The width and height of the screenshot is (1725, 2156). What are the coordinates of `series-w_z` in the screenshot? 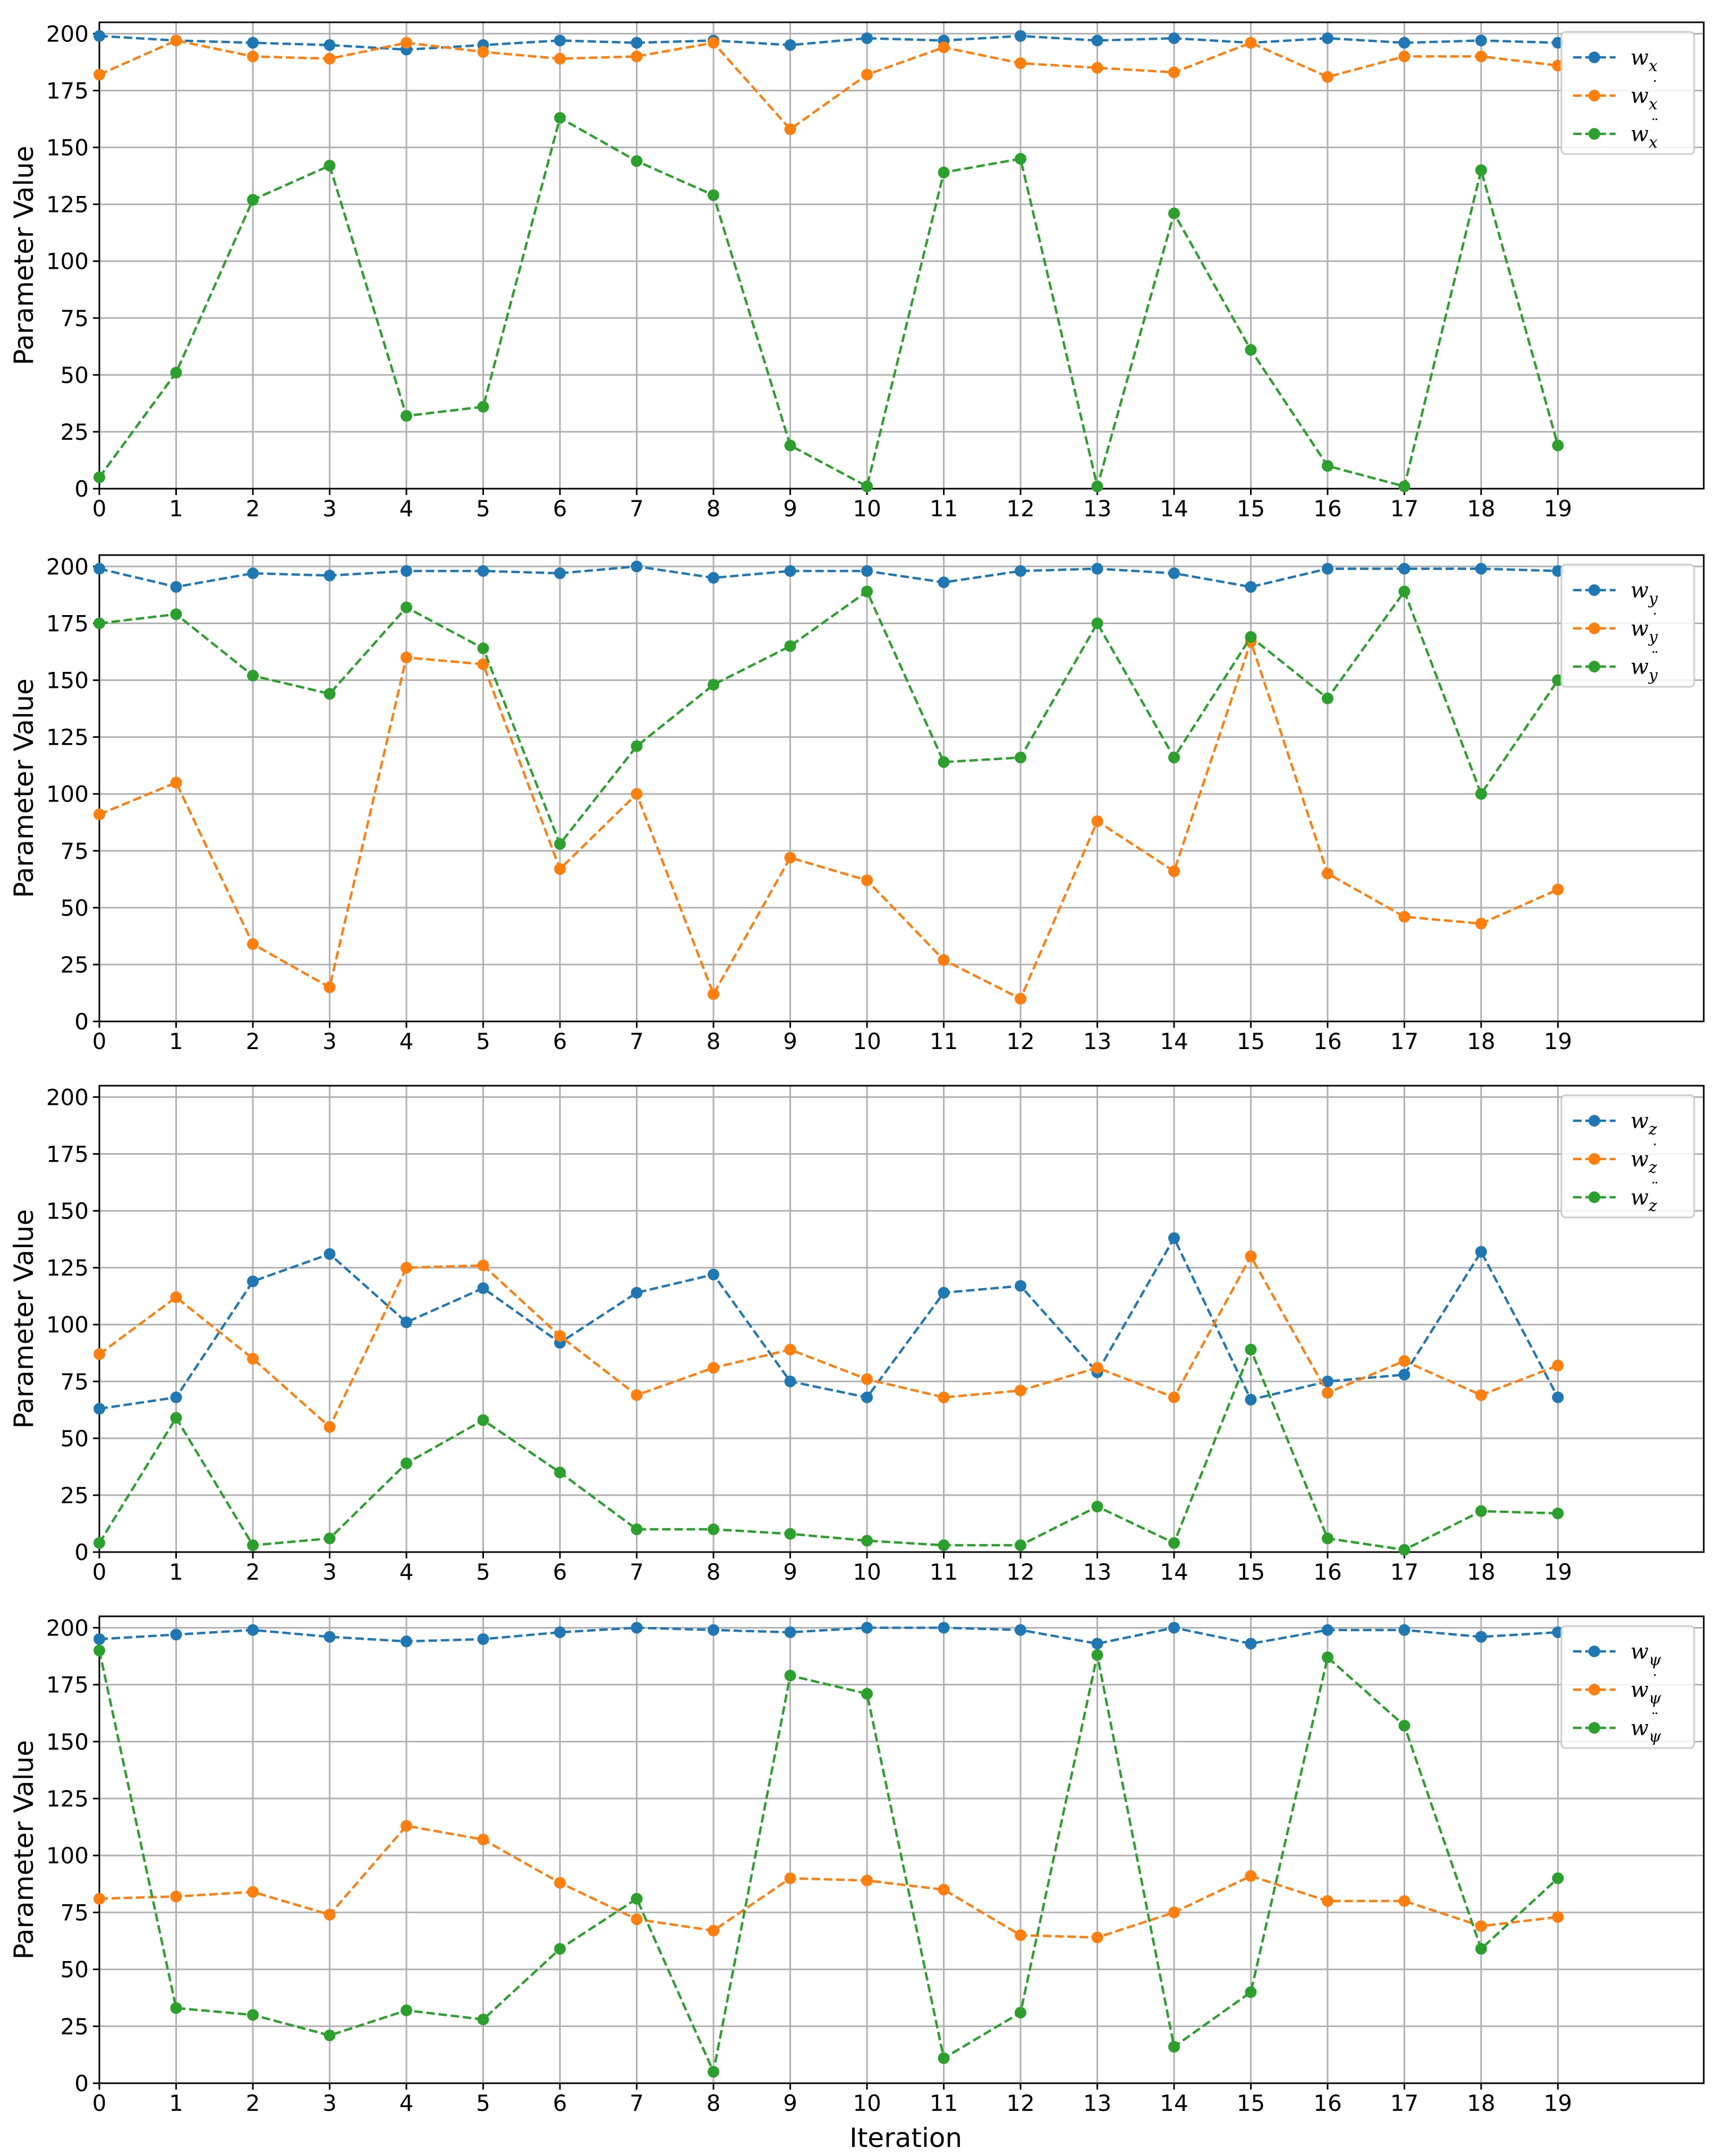 It's located at (829, 1324).